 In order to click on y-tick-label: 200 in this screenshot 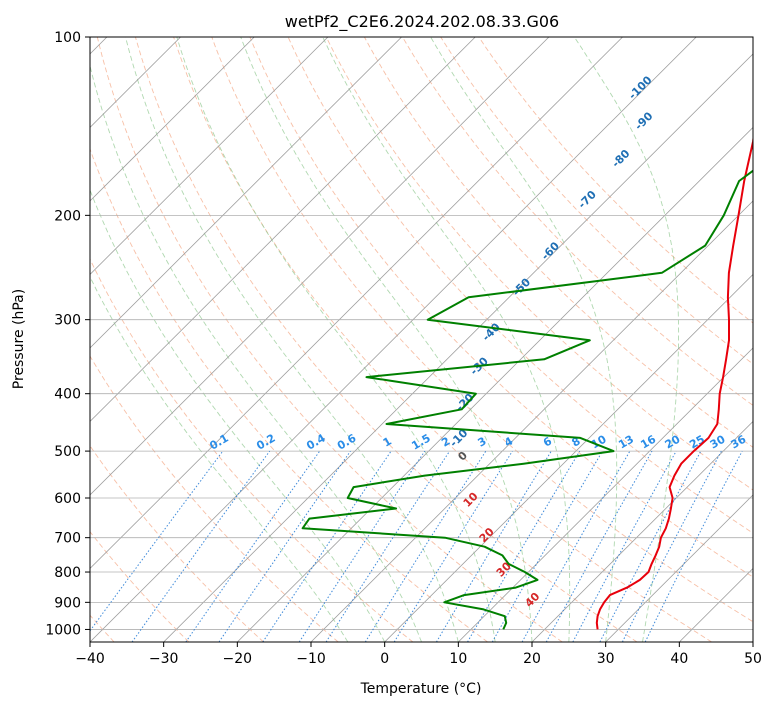, I will do `click(67, 216)`.